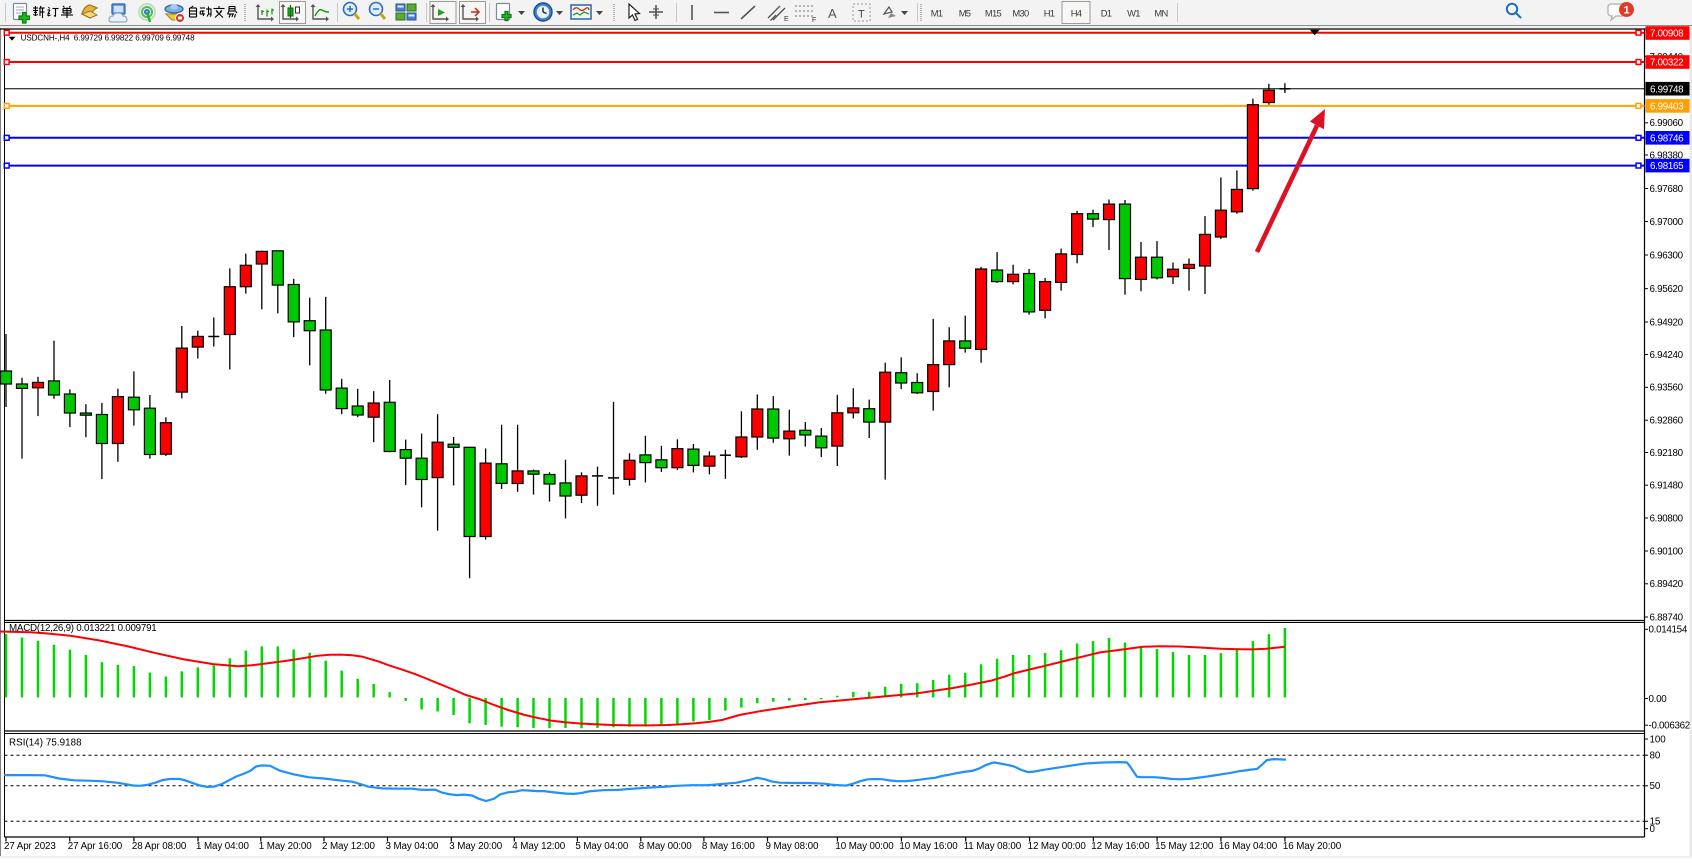  What do you see at coordinates (864, 846) in the screenshot?
I see `svg-text: 10 May 00:00` at bounding box center [864, 846].